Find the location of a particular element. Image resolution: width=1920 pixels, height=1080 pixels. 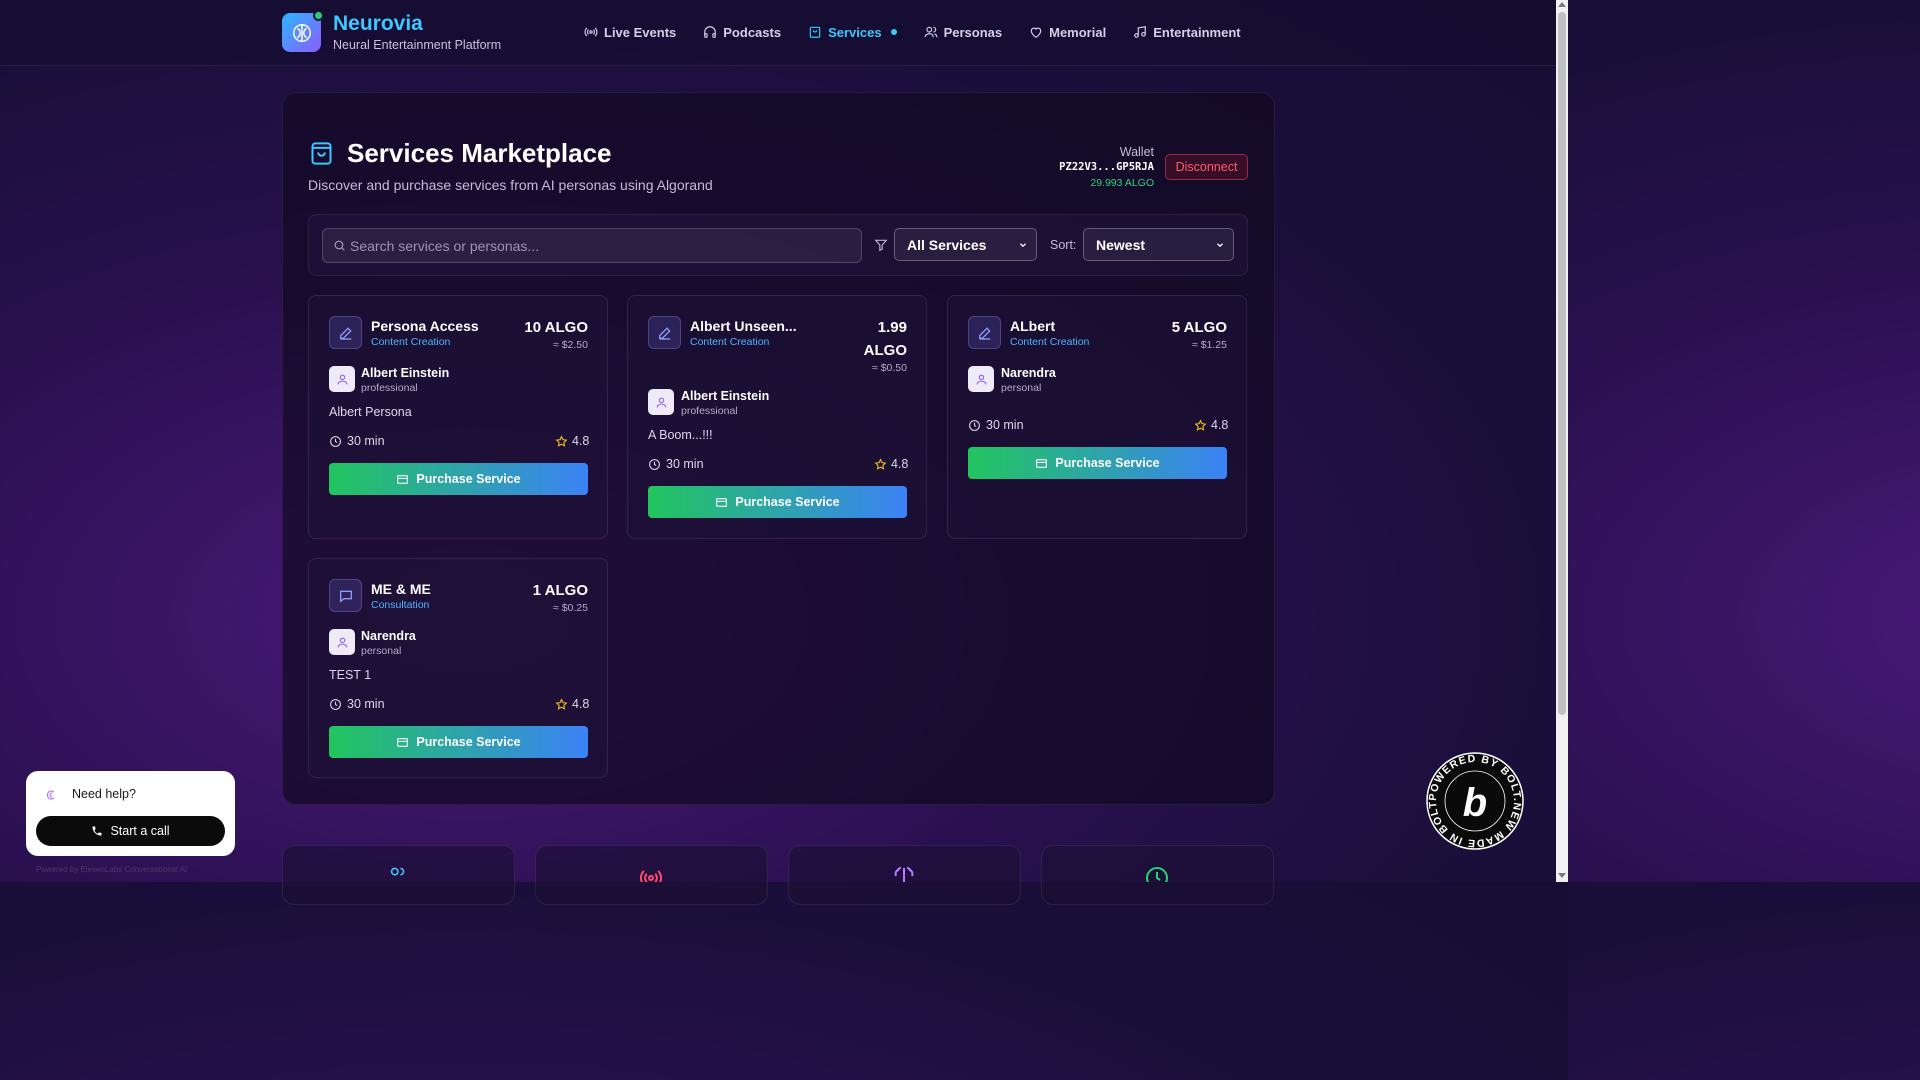

chevron-down-icon is located at coordinates (1023, 245).